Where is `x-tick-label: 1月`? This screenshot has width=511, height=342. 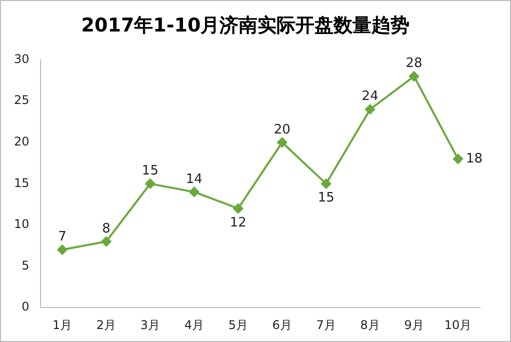
x-tick-label: 1月 is located at coordinates (62, 325).